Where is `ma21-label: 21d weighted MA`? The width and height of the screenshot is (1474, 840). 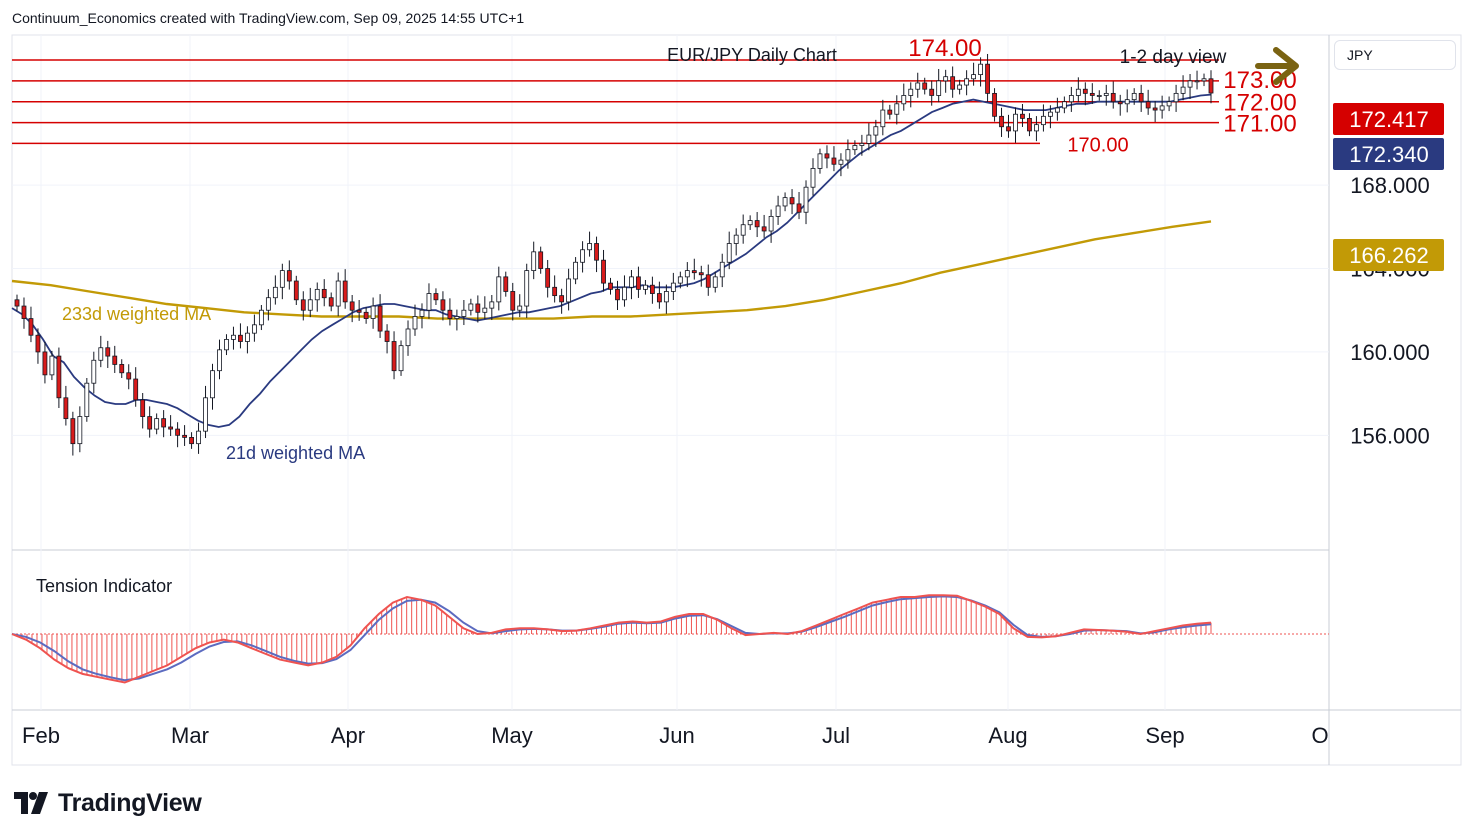
ma21-label: 21d weighted MA is located at coordinates (295, 453).